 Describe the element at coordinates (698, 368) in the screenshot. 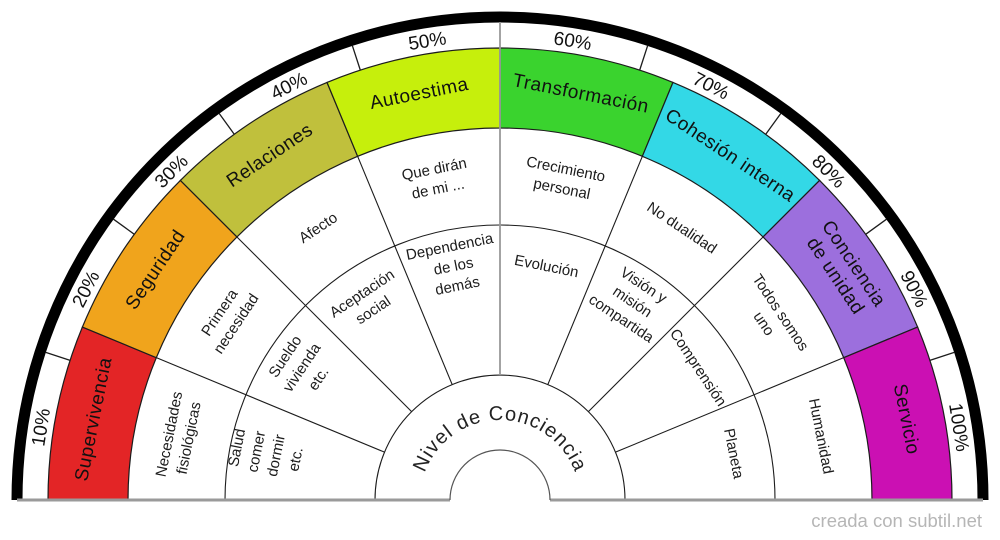

I see `inner-label-conciencia-de-unidad: Comprensión` at that location.